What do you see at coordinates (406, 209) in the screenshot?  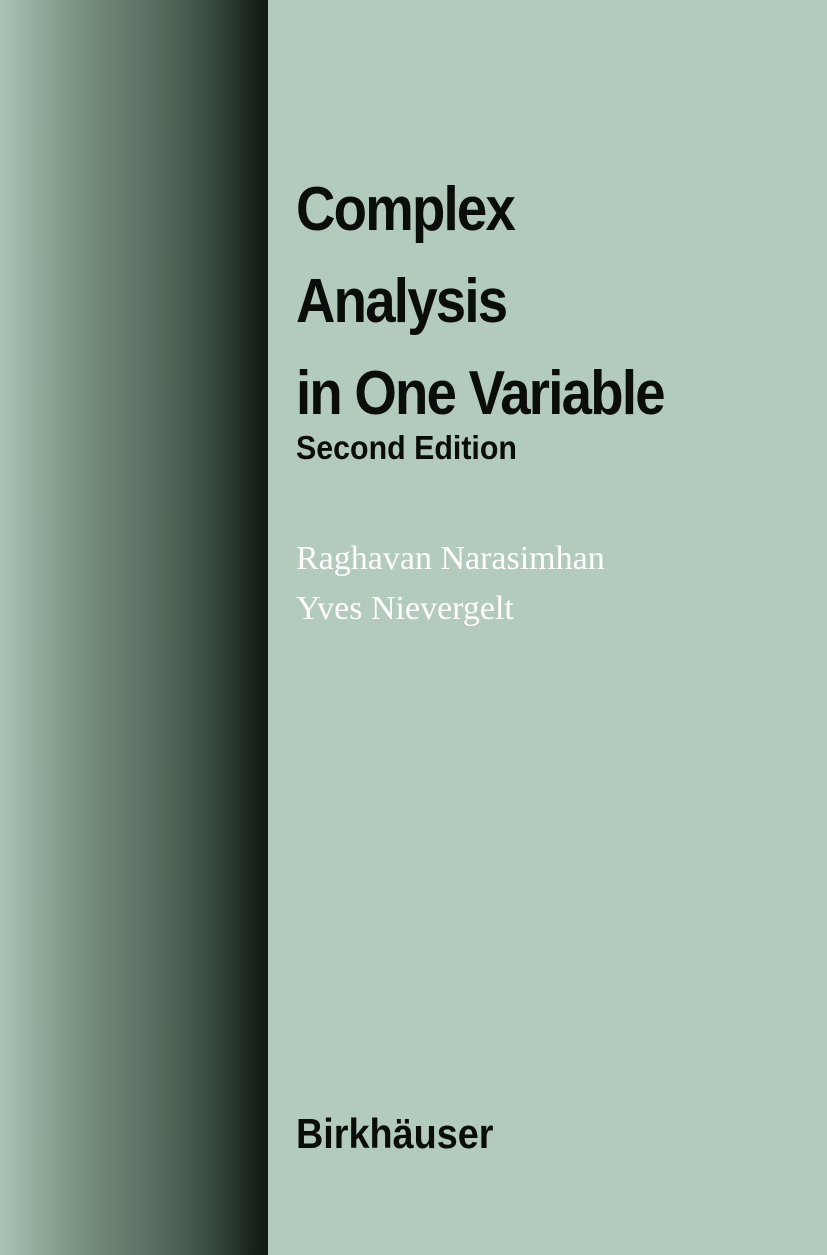 I see `title-line-1: Complex` at bounding box center [406, 209].